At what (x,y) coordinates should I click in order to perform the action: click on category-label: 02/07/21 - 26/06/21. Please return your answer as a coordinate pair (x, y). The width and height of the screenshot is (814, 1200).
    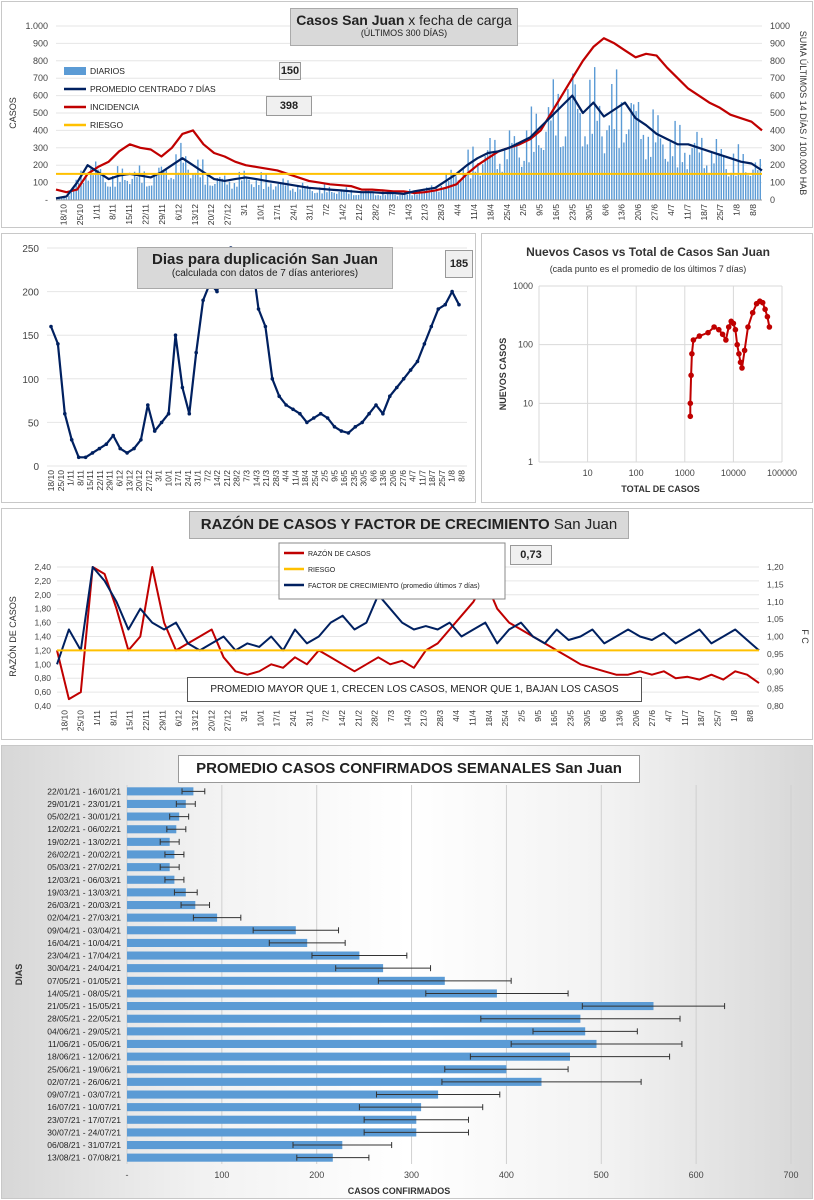
    Looking at the image, I should click on (84, 1082).